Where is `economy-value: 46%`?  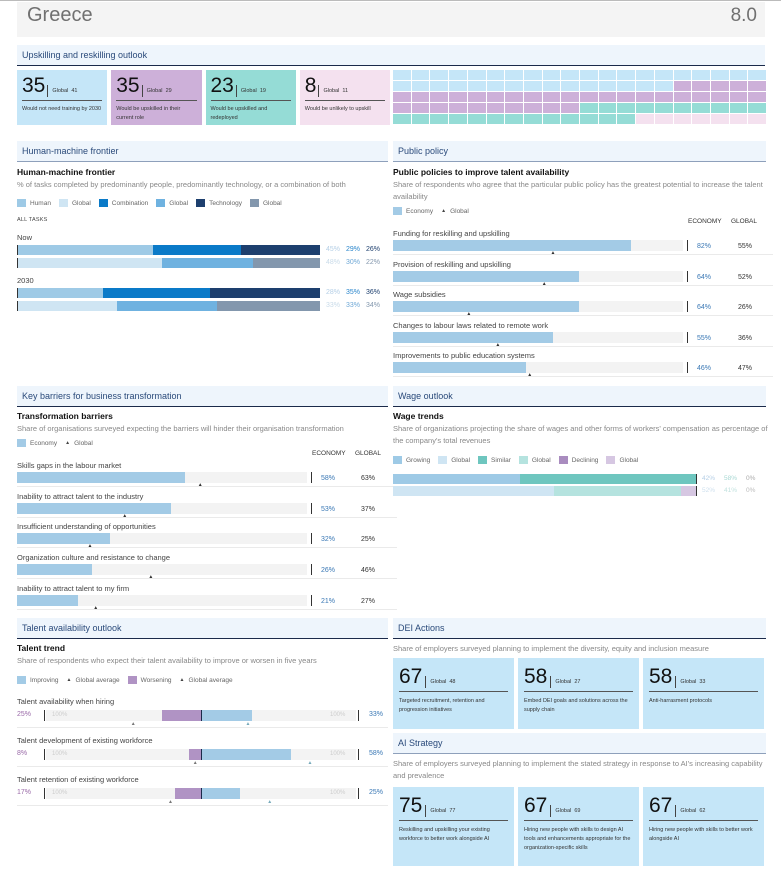 economy-value: 46% is located at coordinates (704, 368).